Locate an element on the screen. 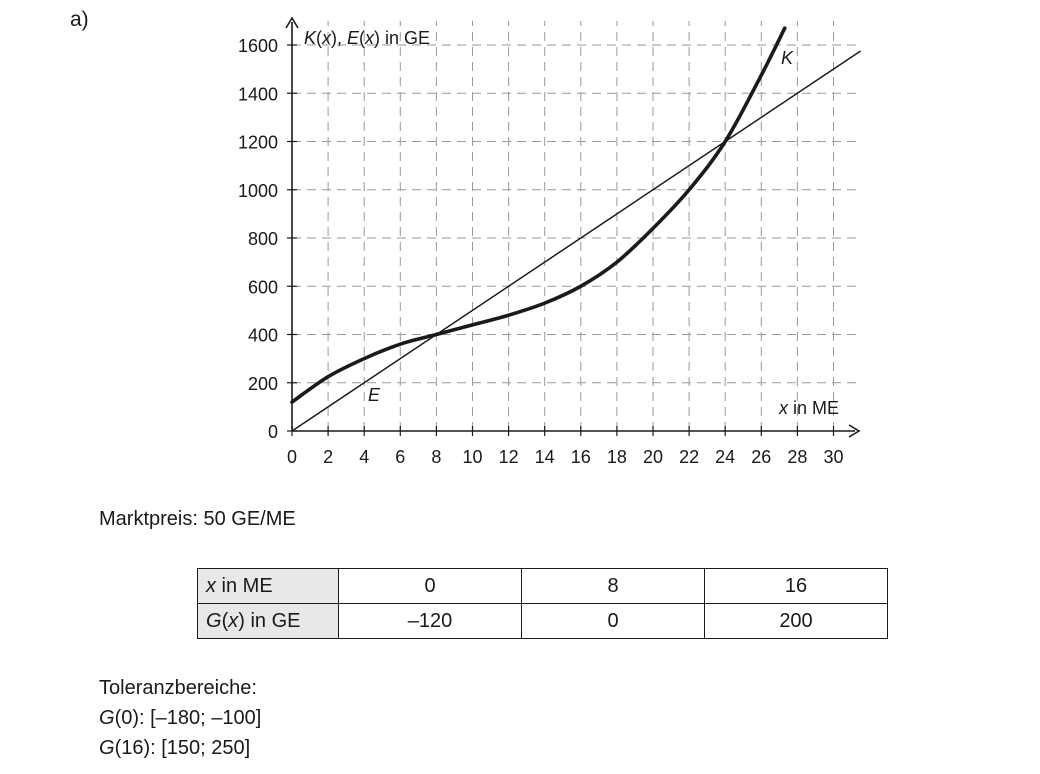 The height and width of the screenshot is (774, 1040). x-tick-label: 20 is located at coordinates (653, 457).